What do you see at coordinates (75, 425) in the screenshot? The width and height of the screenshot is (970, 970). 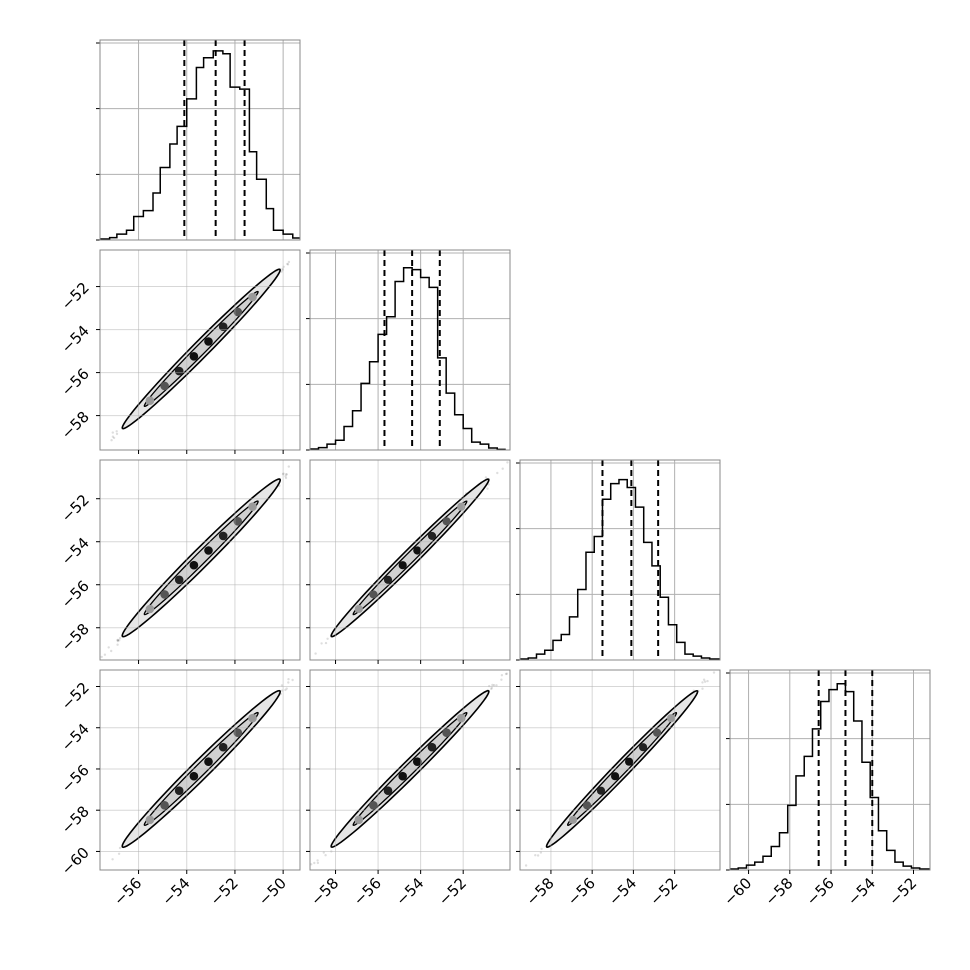 I see `y-tick-label: −58` at bounding box center [75, 425].